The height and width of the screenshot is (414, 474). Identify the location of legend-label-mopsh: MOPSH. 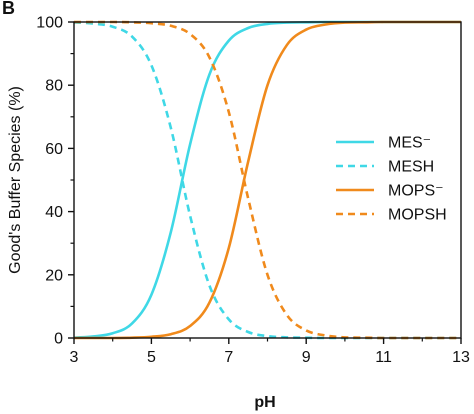
(417, 215).